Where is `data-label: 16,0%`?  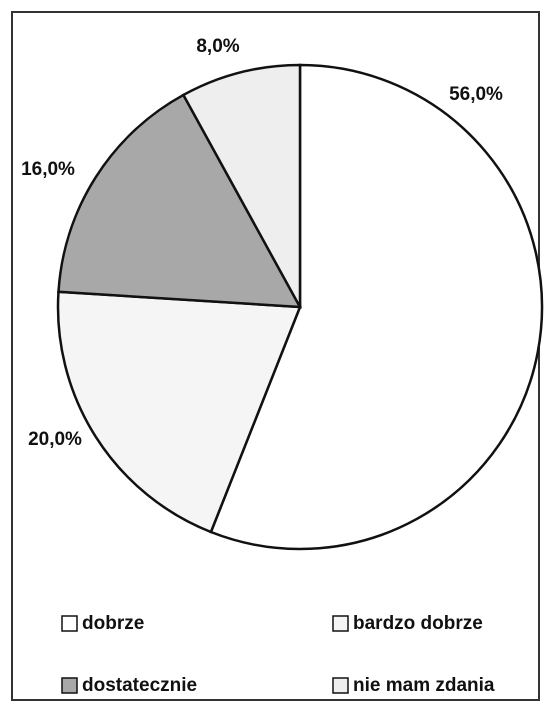
data-label: 16,0% is located at coordinates (48, 169).